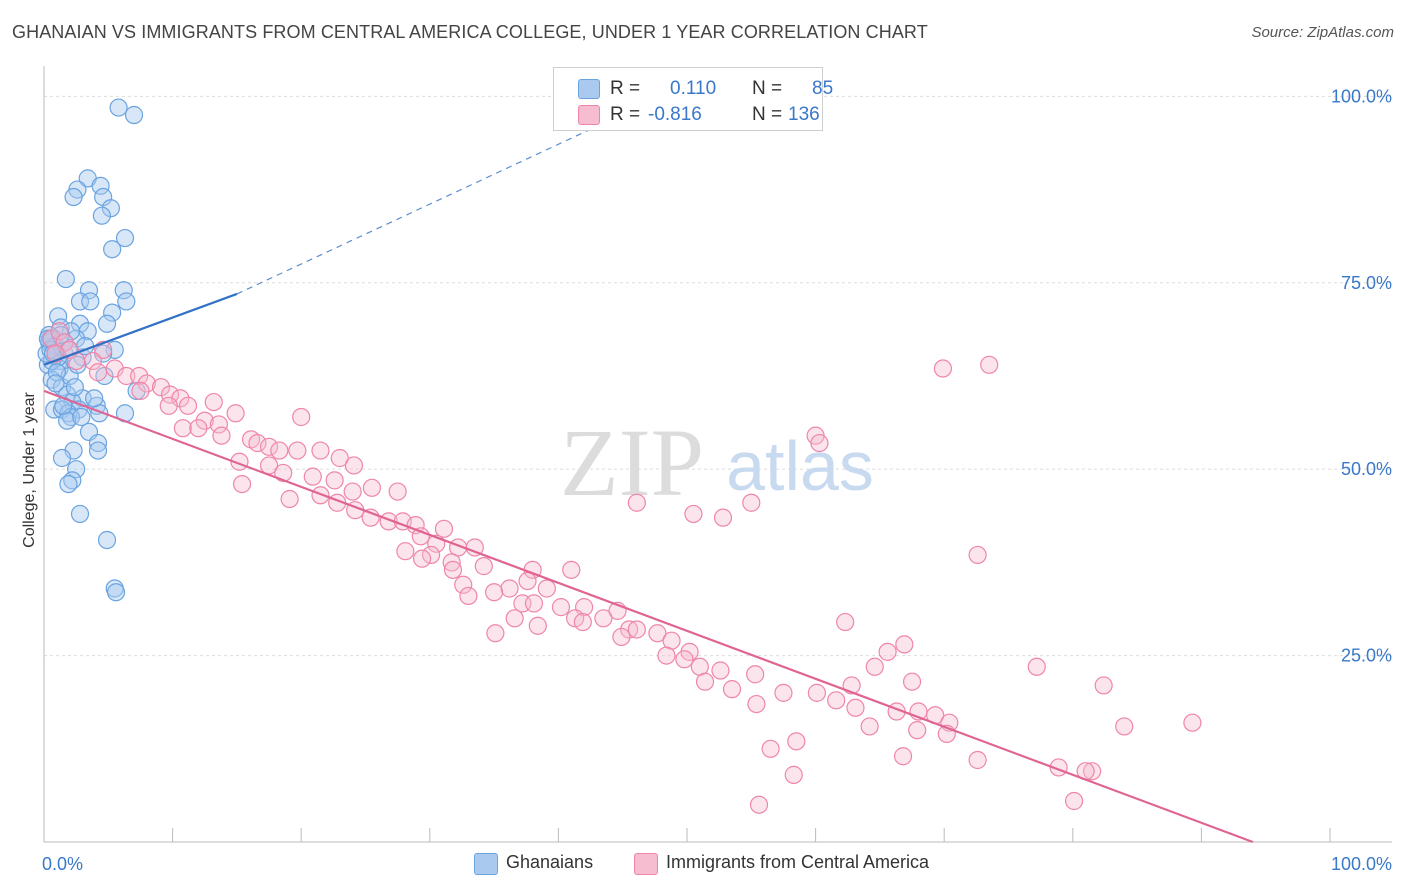 The height and width of the screenshot is (892, 1406). I want to click on watermark-zip: ZIP, so click(632, 462).